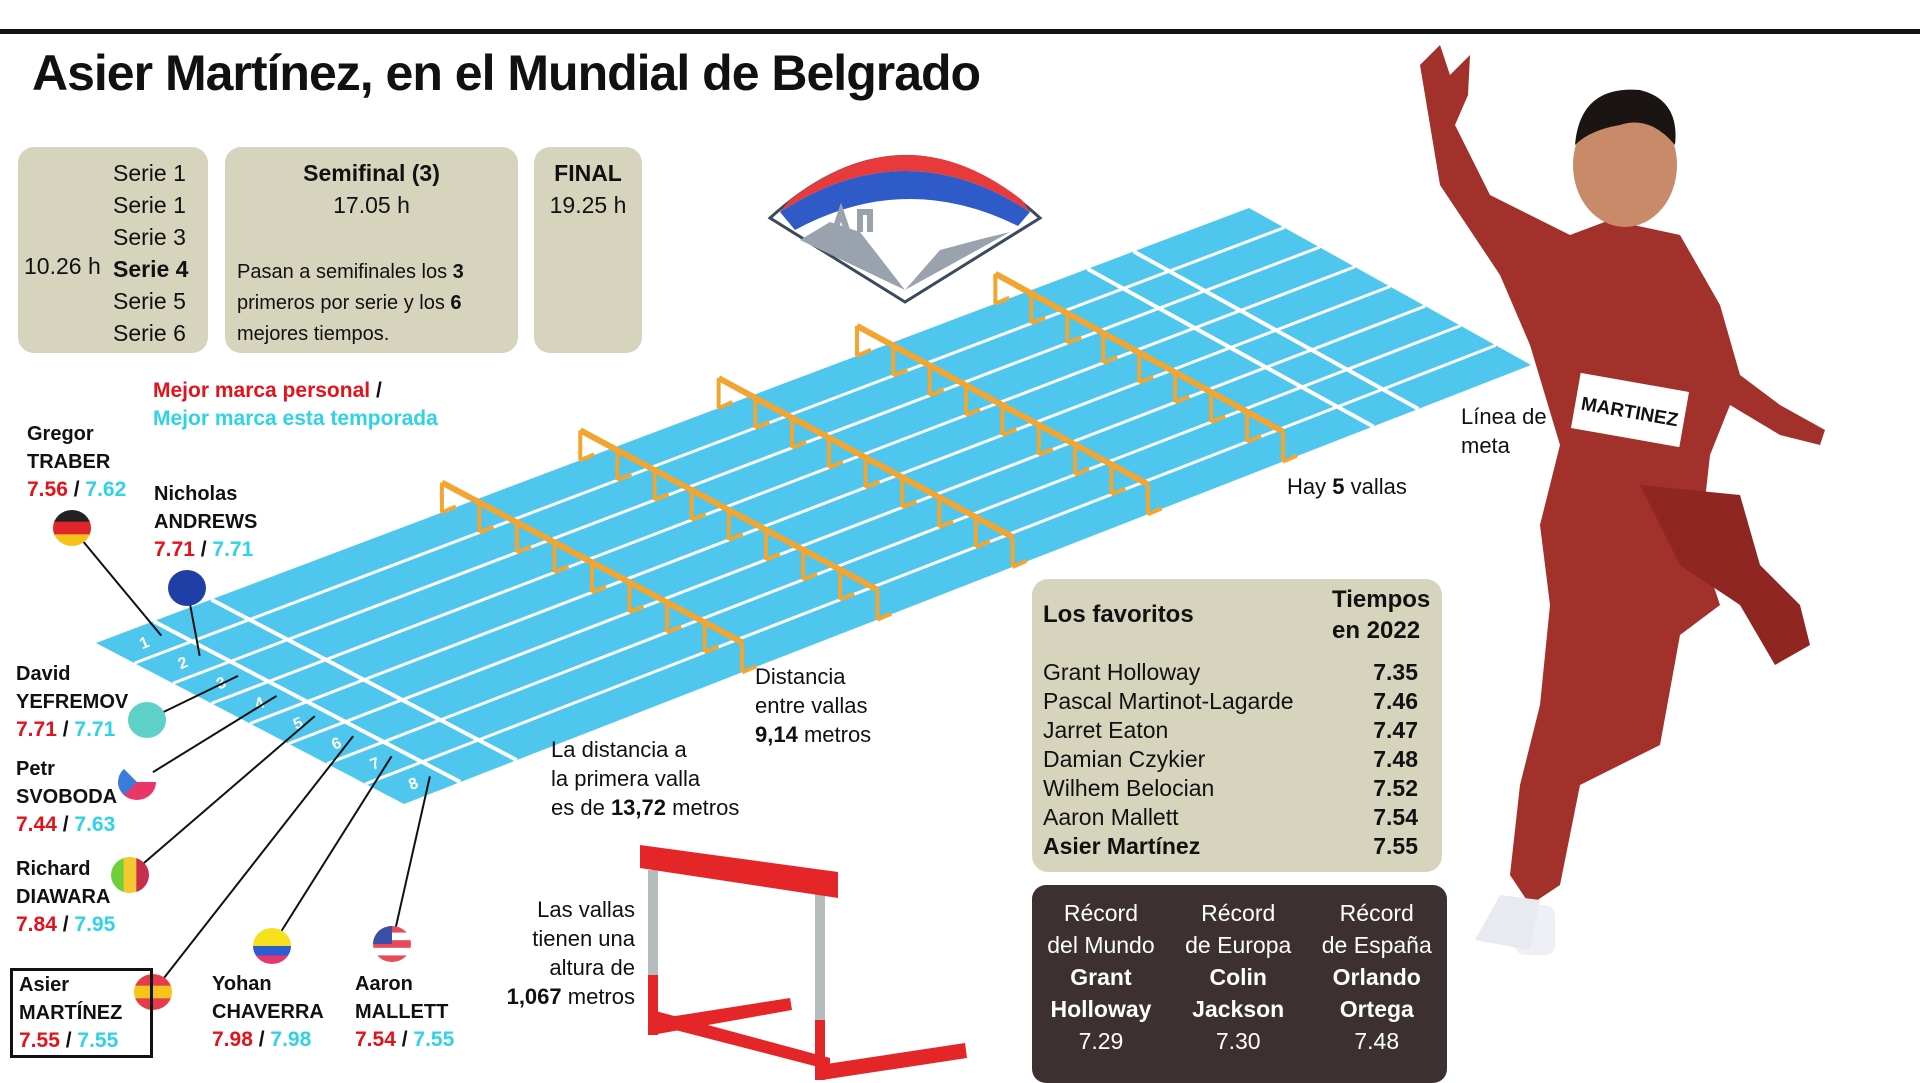 This screenshot has height=1083, width=1920. Describe the element at coordinates (149, 237) in the screenshot. I see `serie-item: Serie 3` at that location.